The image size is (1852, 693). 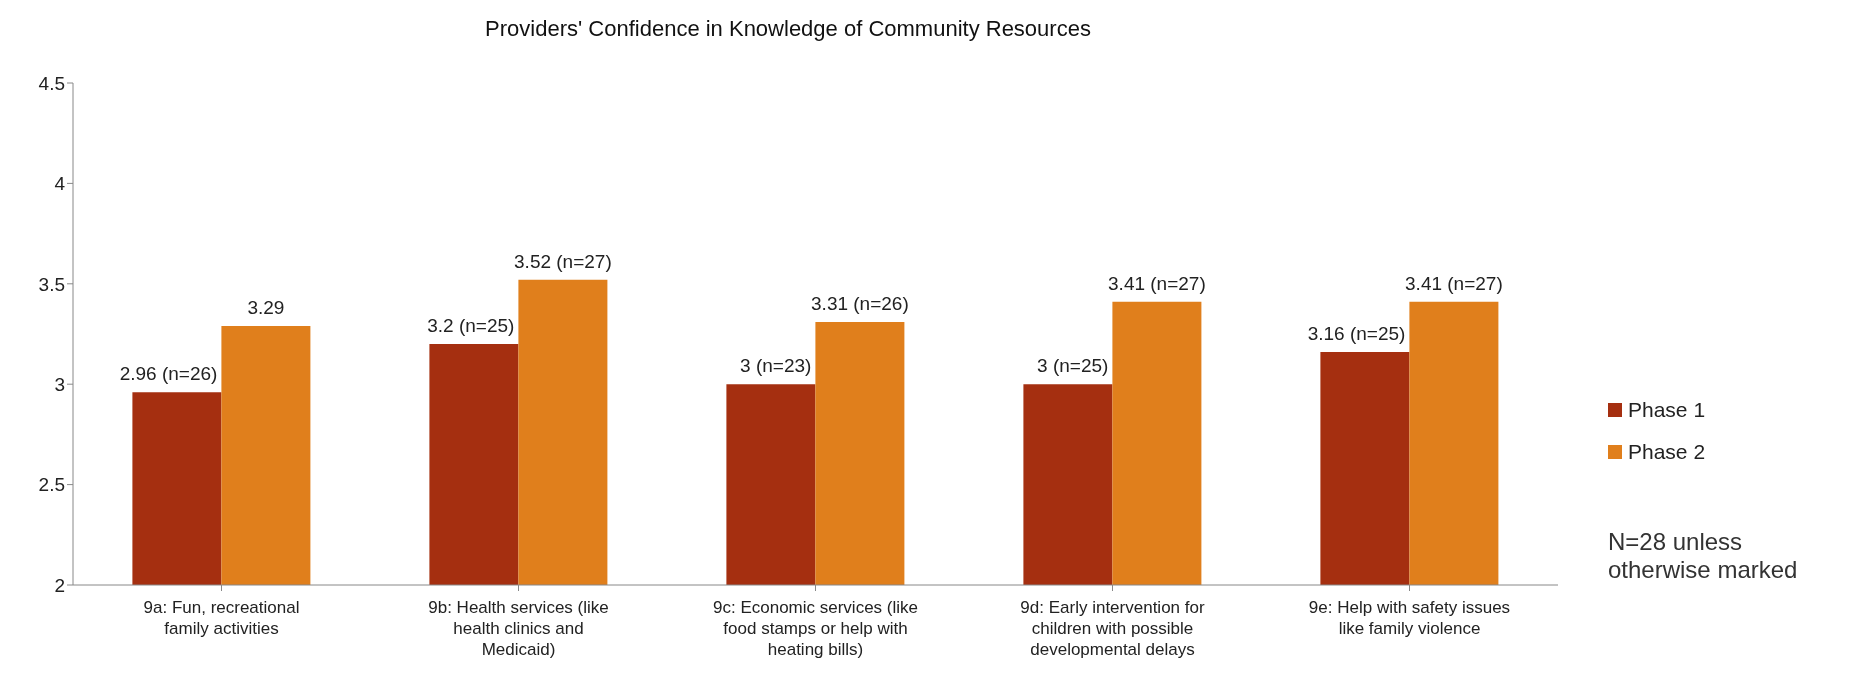 I want to click on data-label: 3.16 (n=25), so click(x=1356, y=334).